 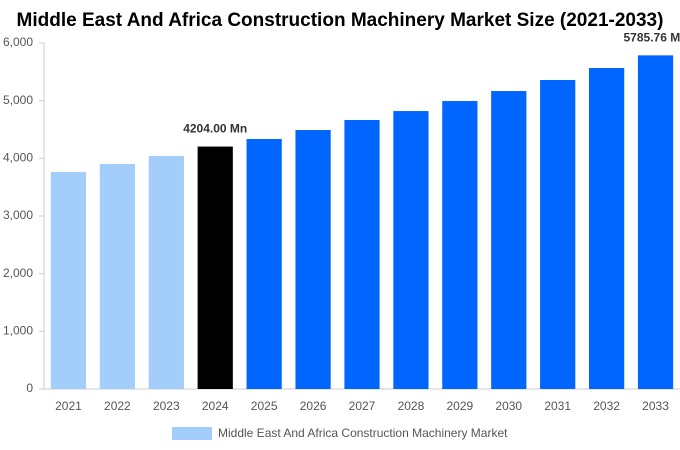 What do you see at coordinates (606, 406) in the screenshot?
I see `x-tick-label: 2032` at bounding box center [606, 406].